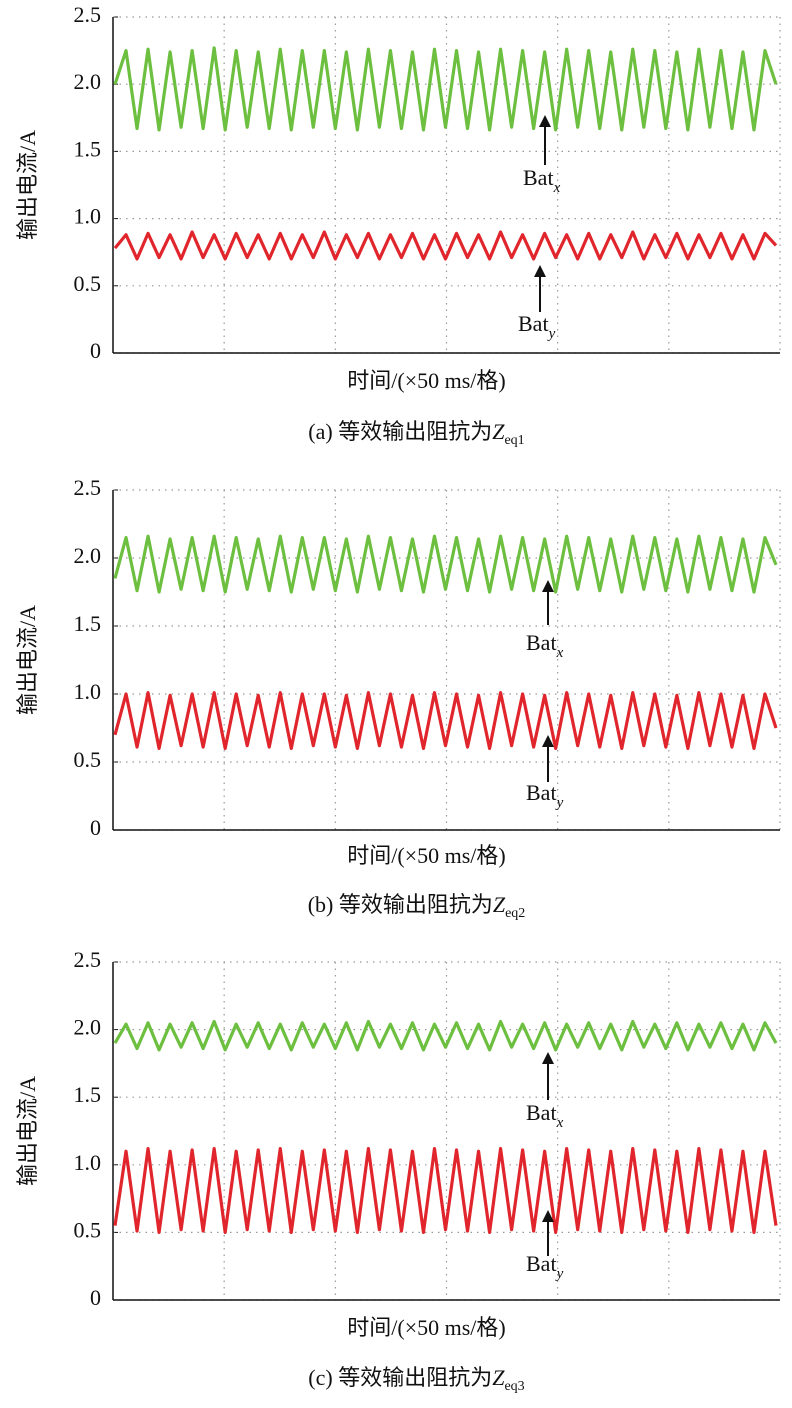  Describe the element at coordinates (514, 1386) in the screenshot. I see `caption-sub: eq3` at that location.